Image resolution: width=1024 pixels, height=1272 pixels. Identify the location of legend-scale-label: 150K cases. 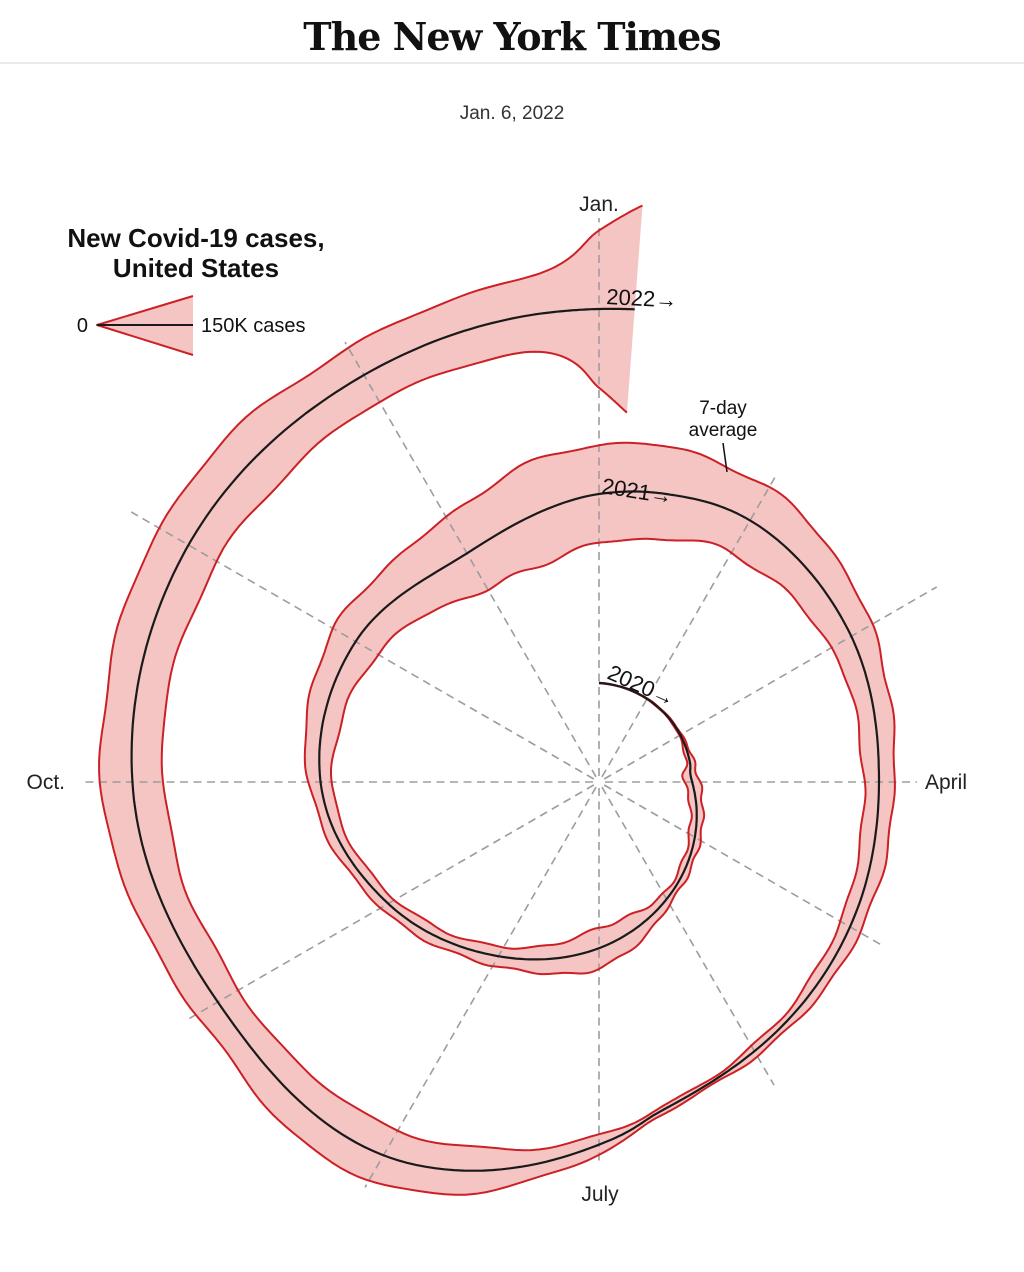
(253, 326).